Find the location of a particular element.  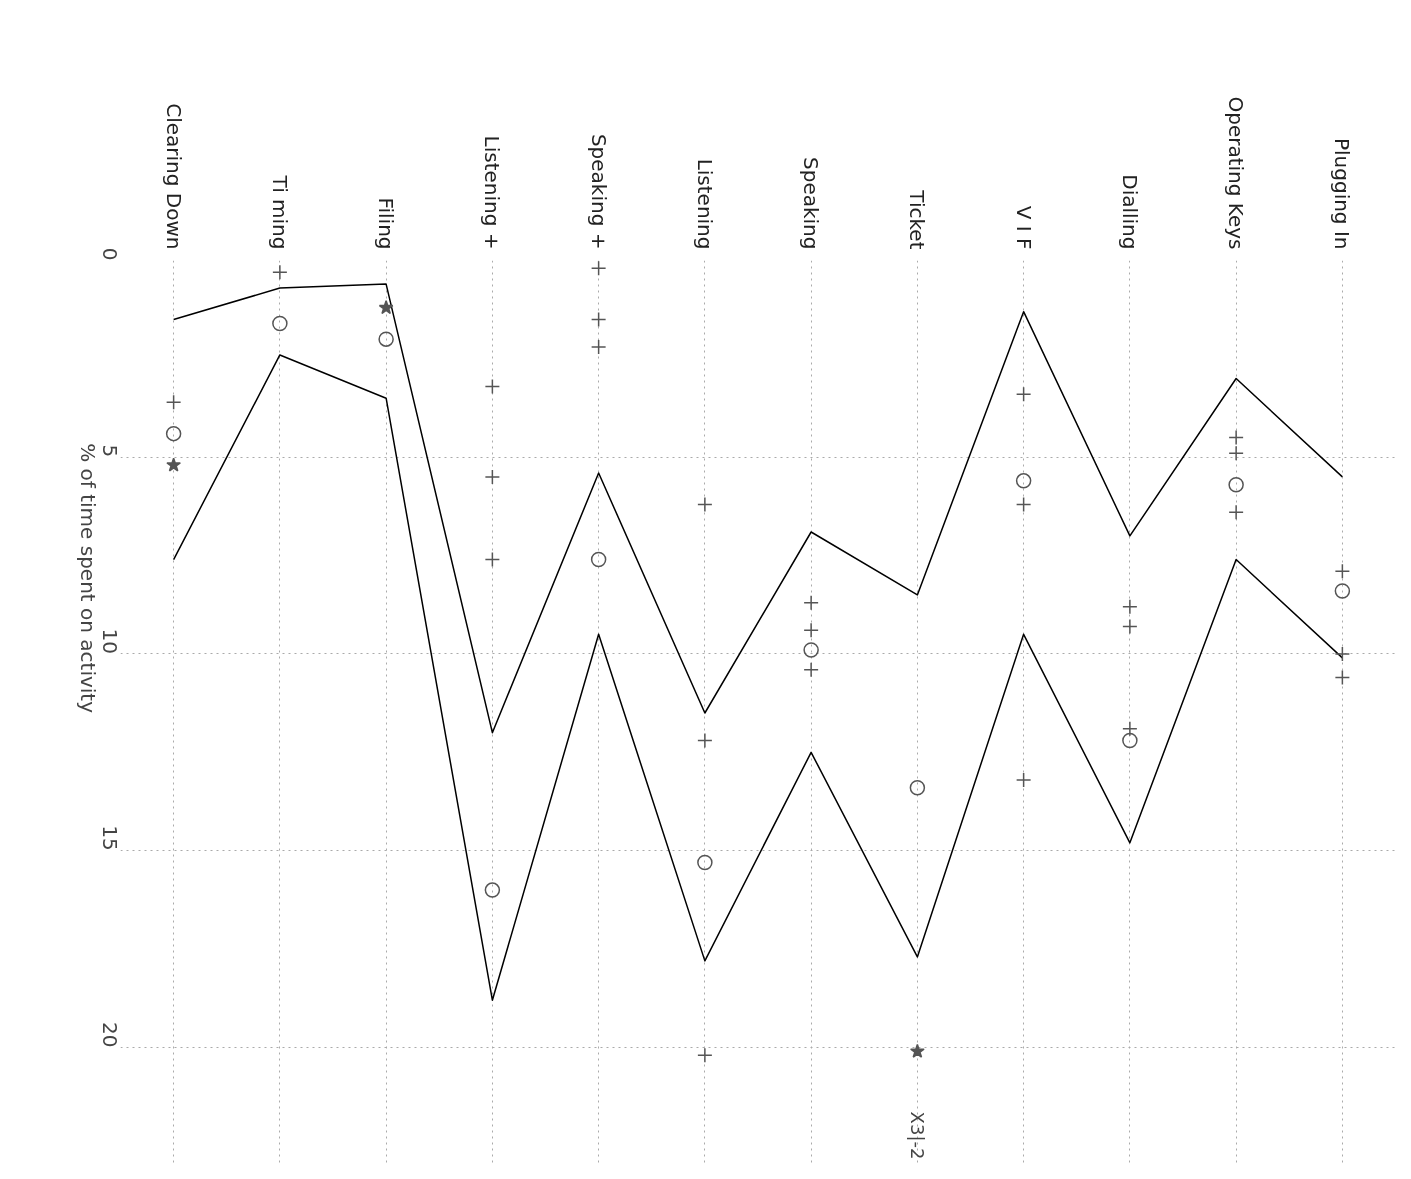

x-tick-label: Speaking is located at coordinates (811, 203).